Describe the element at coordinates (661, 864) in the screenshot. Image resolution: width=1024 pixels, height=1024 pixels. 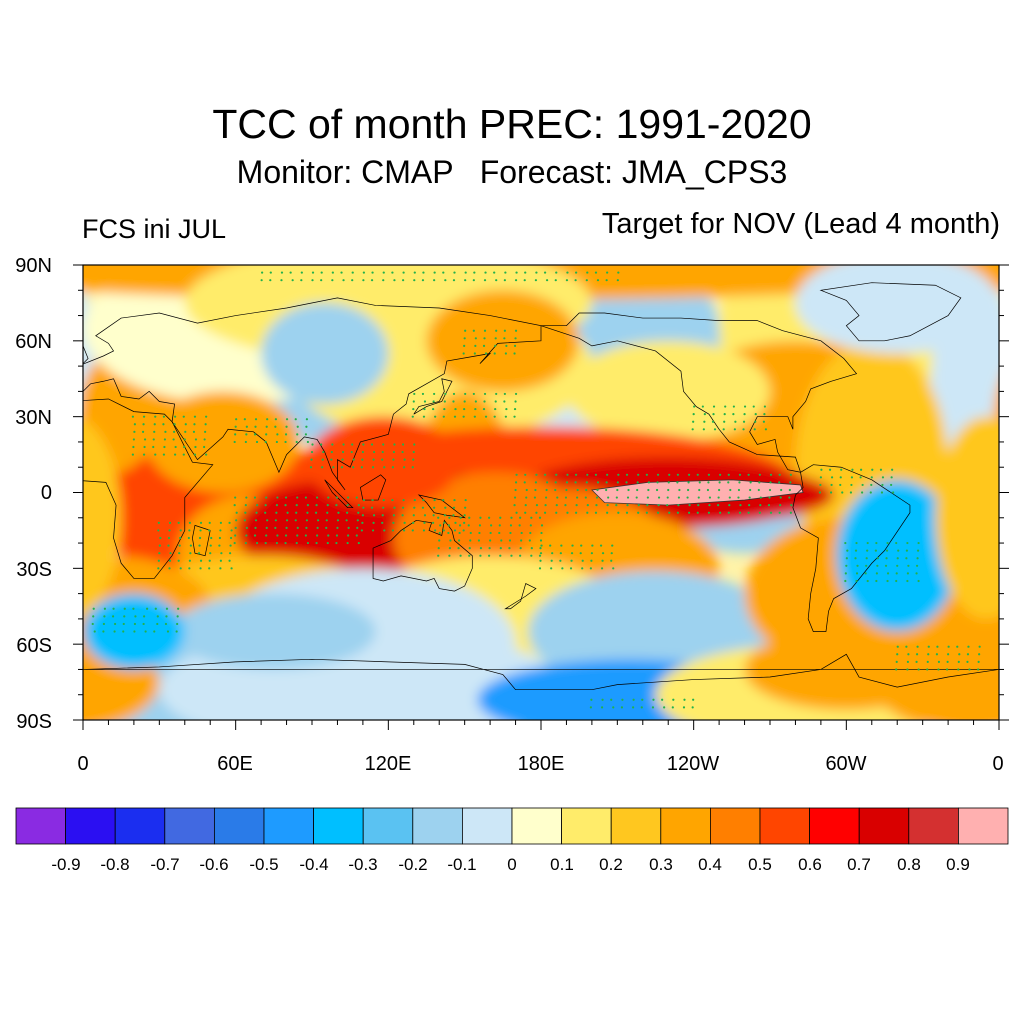
I see `colorbar-label: 0.3` at that location.